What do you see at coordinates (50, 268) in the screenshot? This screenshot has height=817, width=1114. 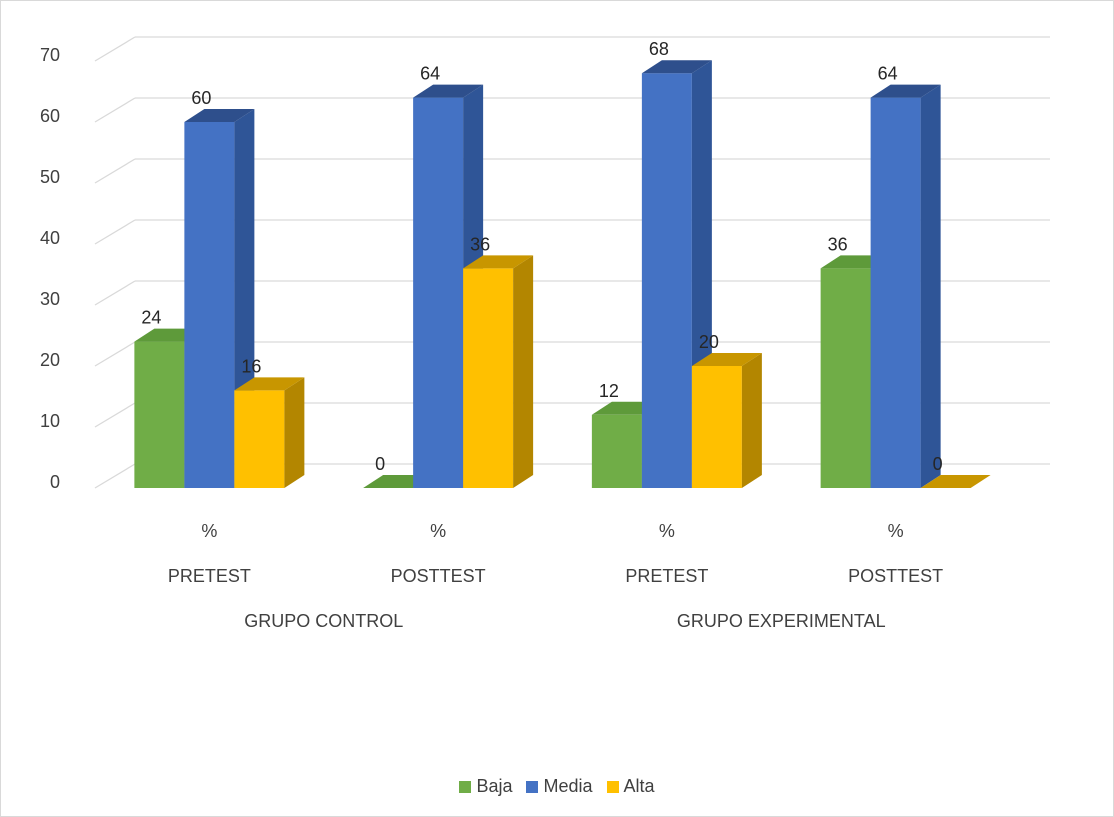 I see `y-axis-ticks: 0 10 20 30 40 50 60 70` at bounding box center [50, 268].